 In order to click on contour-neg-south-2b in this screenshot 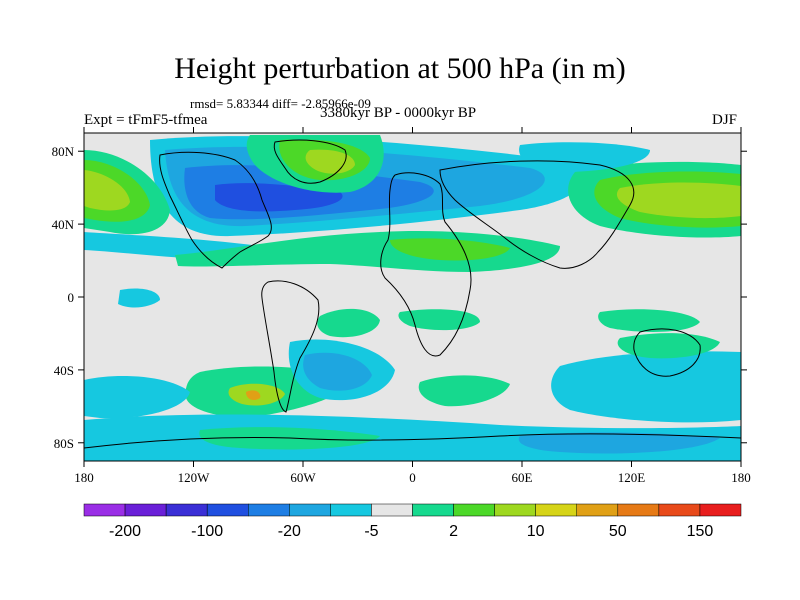, I will do `click(337, 371)`.